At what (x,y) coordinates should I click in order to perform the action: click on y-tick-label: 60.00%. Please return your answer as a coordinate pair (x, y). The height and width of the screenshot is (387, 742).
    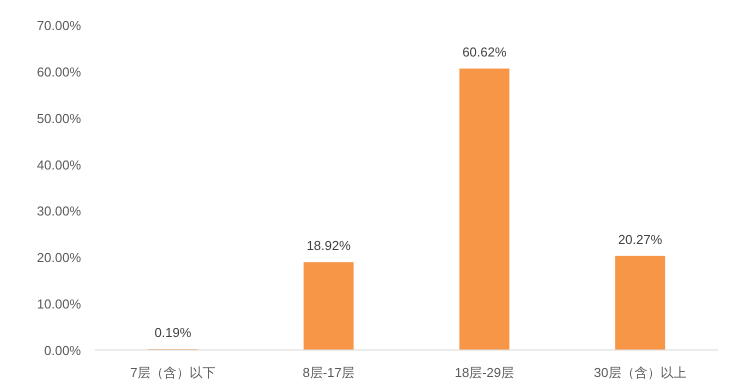
    Looking at the image, I should click on (59, 72).